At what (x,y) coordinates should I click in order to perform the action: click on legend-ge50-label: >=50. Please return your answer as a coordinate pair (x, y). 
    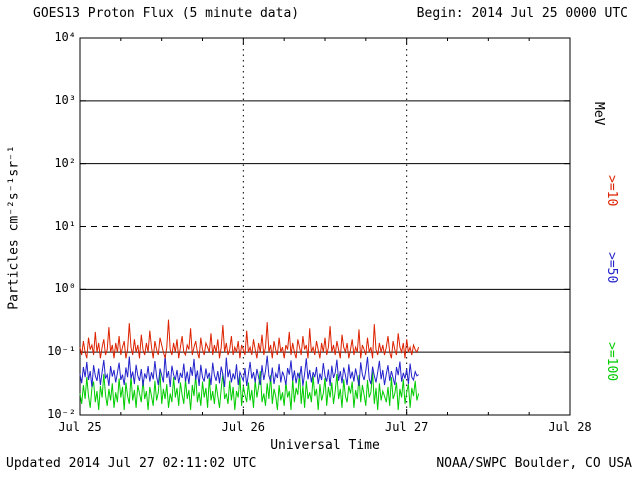
    Looking at the image, I should click on (611, 268).